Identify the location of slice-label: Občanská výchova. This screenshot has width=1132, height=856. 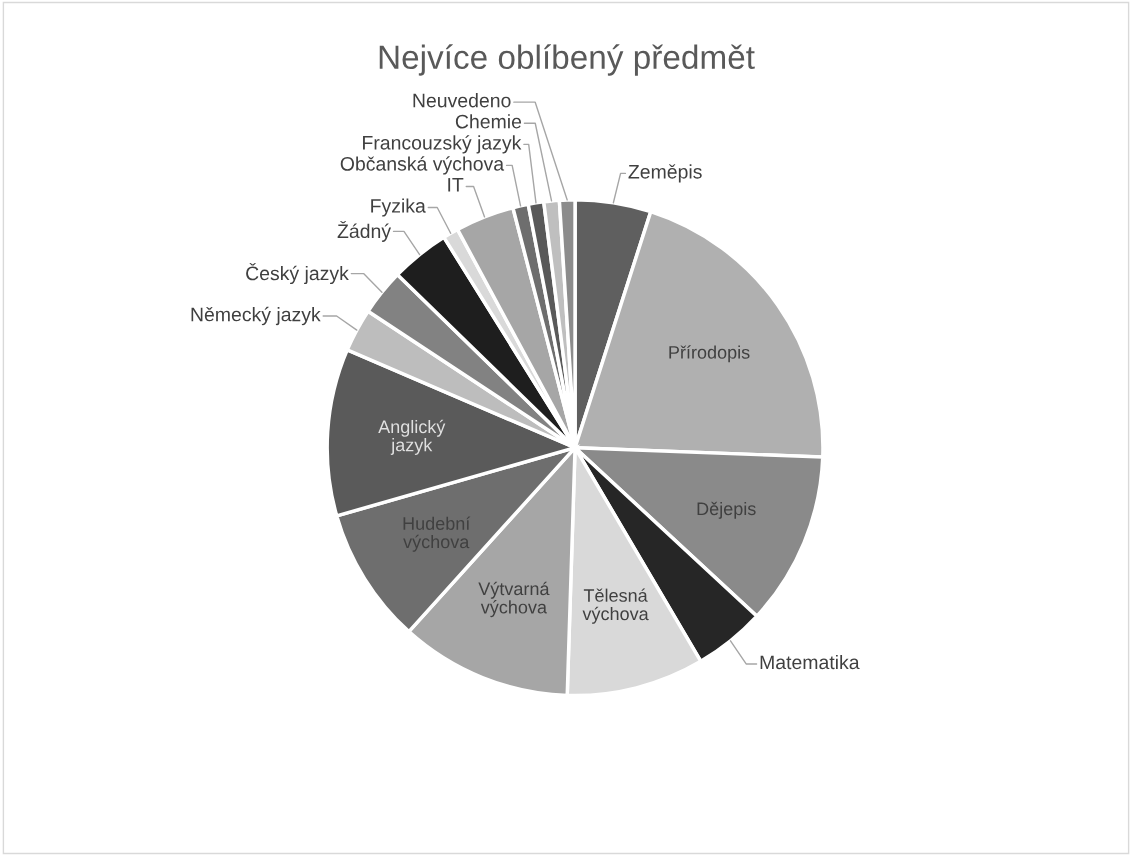
(422, 165).